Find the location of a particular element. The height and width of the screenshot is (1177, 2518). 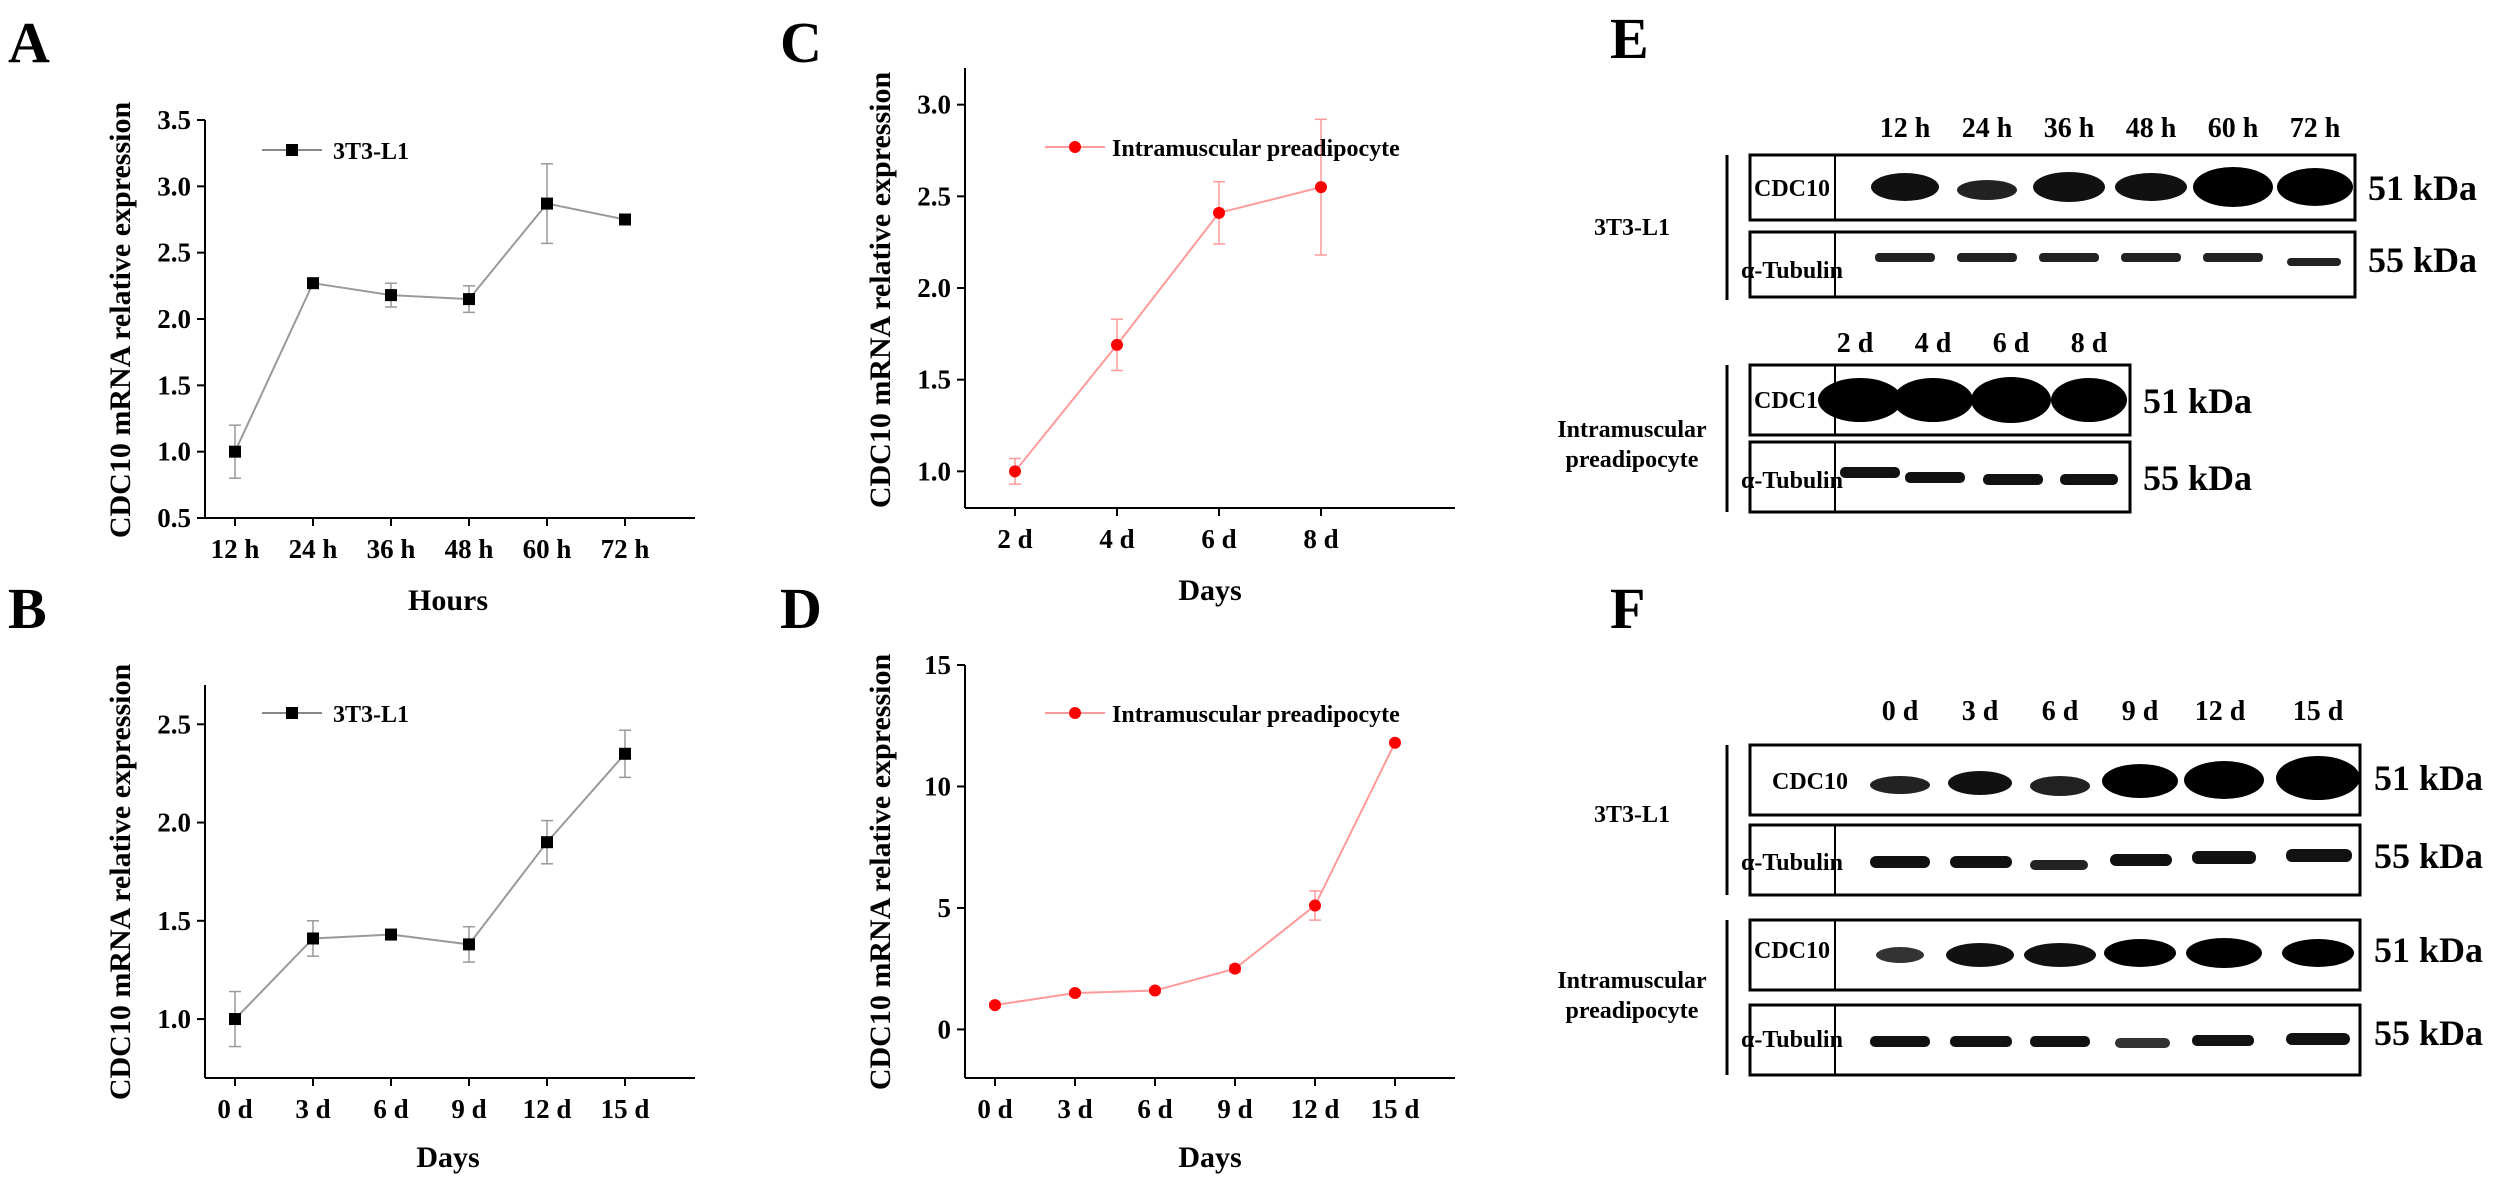

x-tick-label: 3 d is located at coordinates (312, 1109).